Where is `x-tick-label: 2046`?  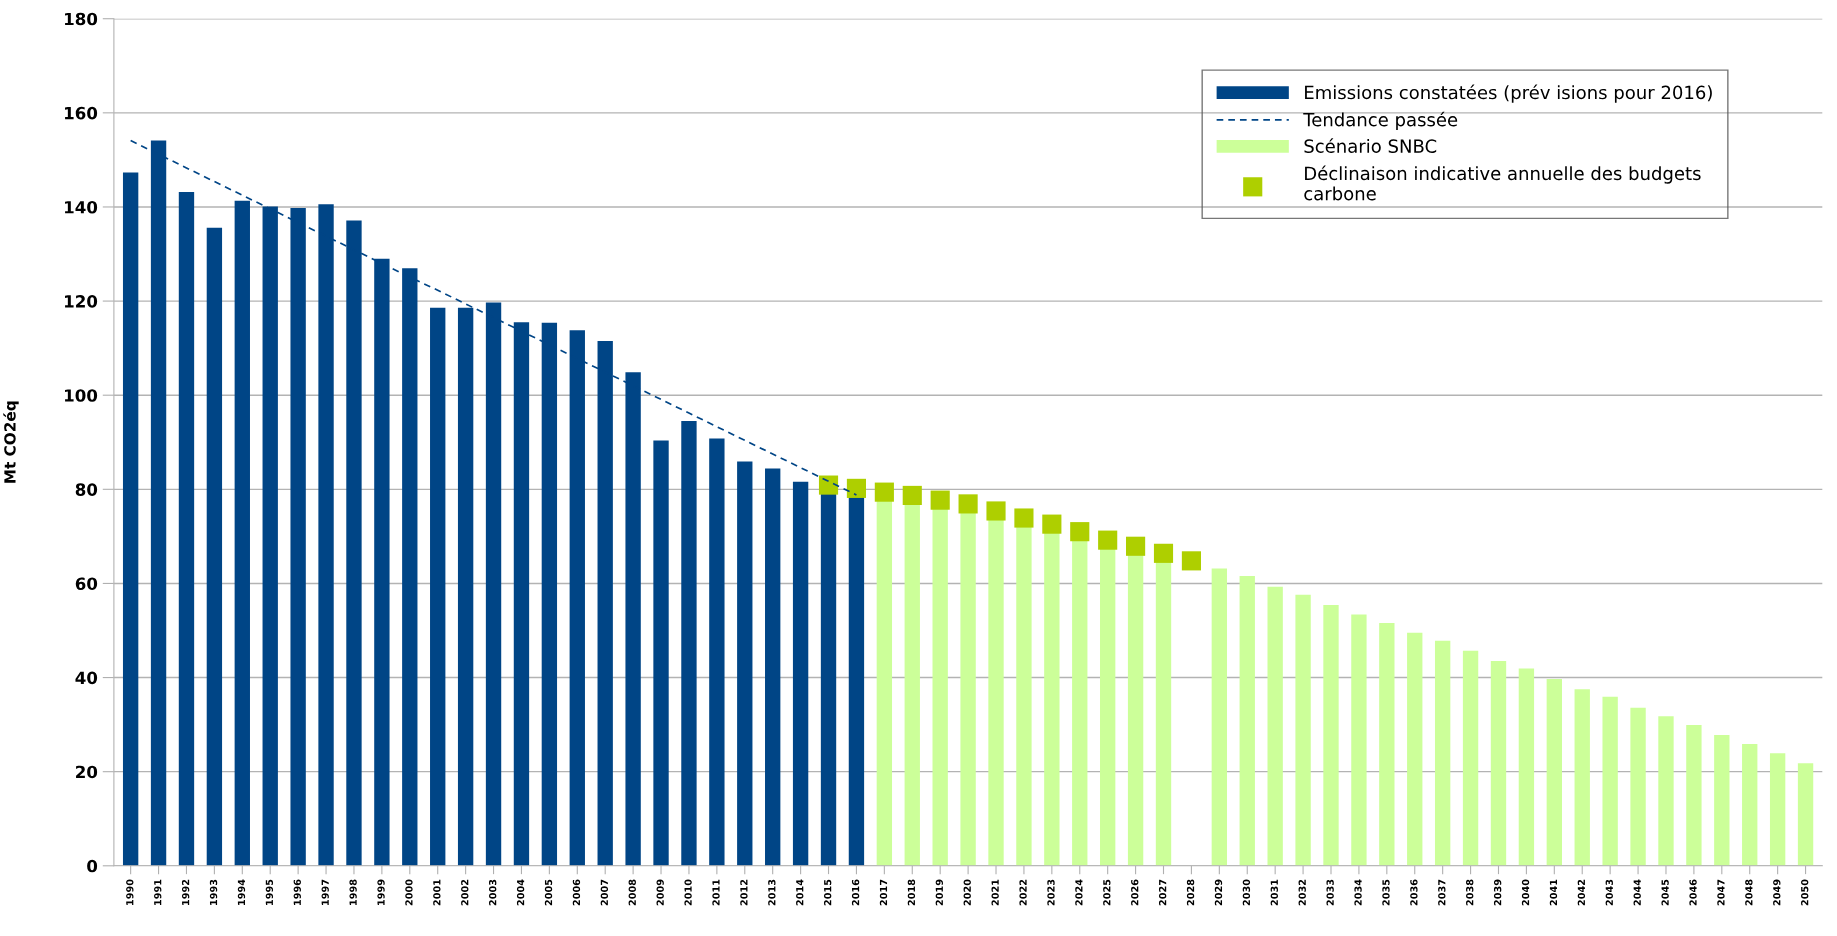 x-tick-label: 2046 is located at coordinates (1693, 892).